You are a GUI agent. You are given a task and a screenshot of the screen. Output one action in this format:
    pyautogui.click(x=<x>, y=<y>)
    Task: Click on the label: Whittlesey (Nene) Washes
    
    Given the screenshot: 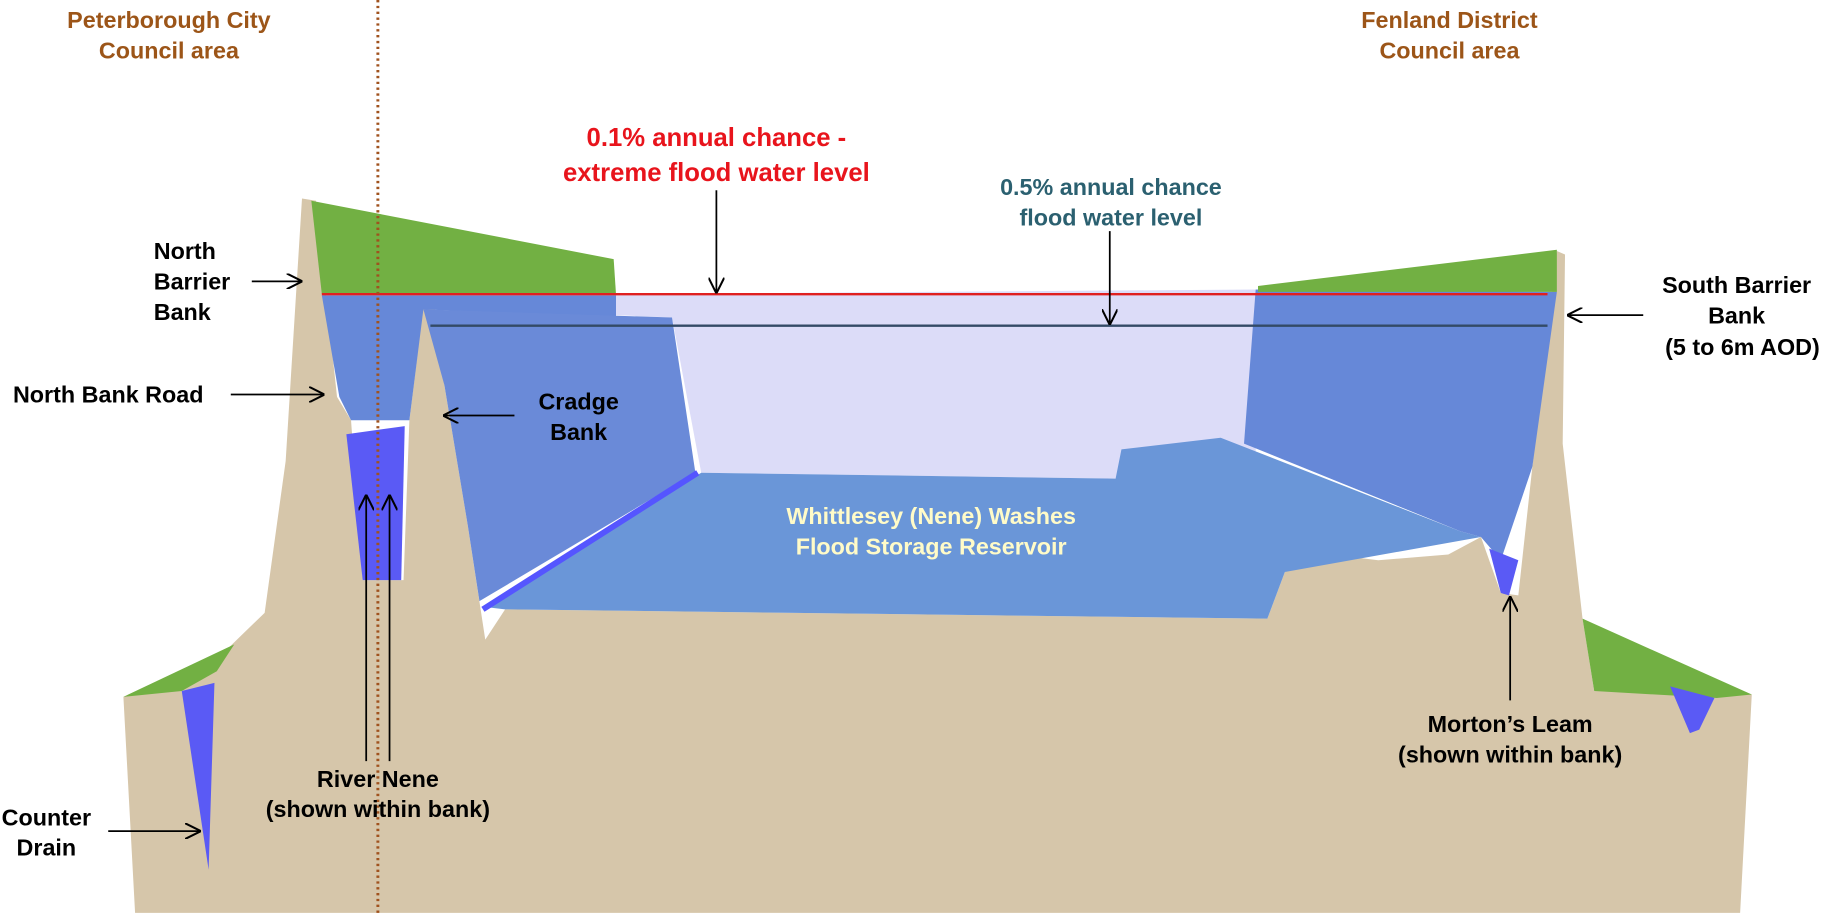 What is the action you would take?
    pyautogui.click(x=931, y=516)
    